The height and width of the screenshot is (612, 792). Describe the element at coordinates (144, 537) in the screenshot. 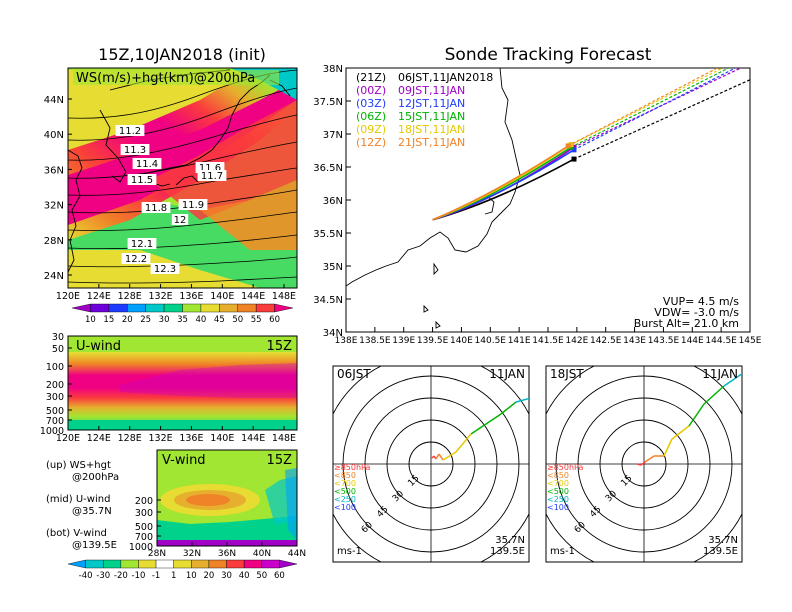

I see `vwind-p-label: 700` at that location.